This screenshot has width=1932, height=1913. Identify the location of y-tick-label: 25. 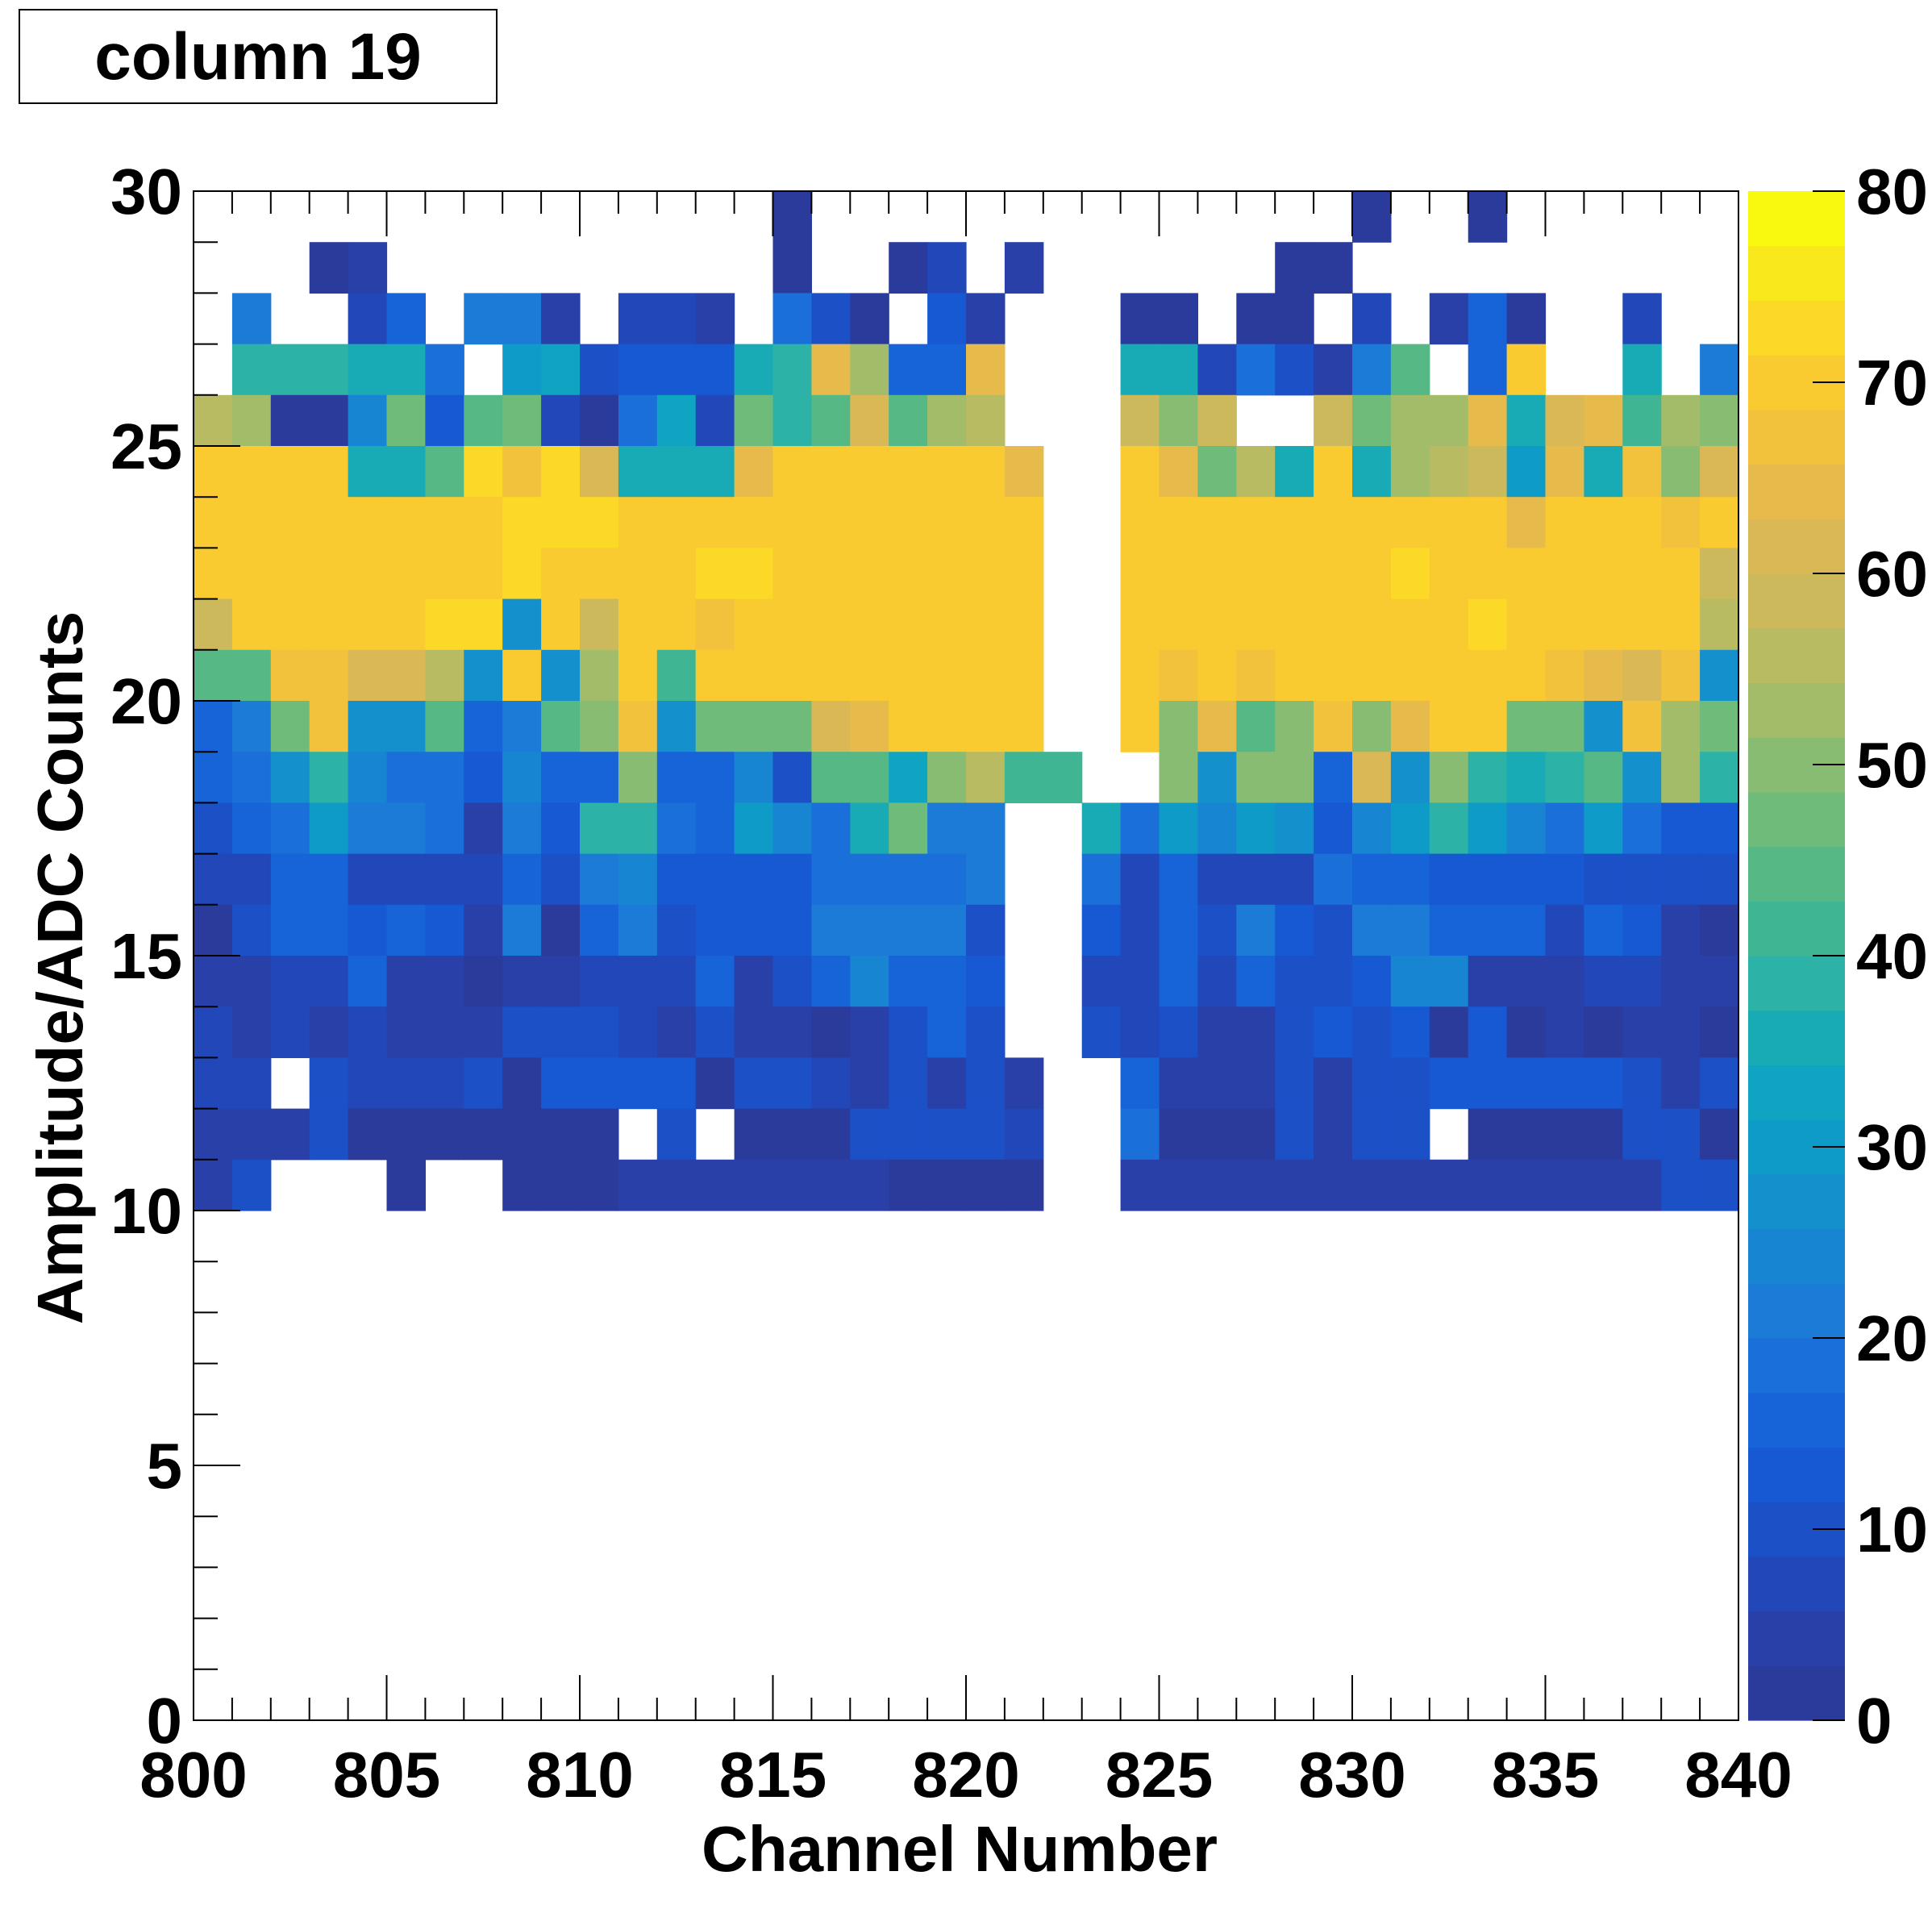
(146, 446).